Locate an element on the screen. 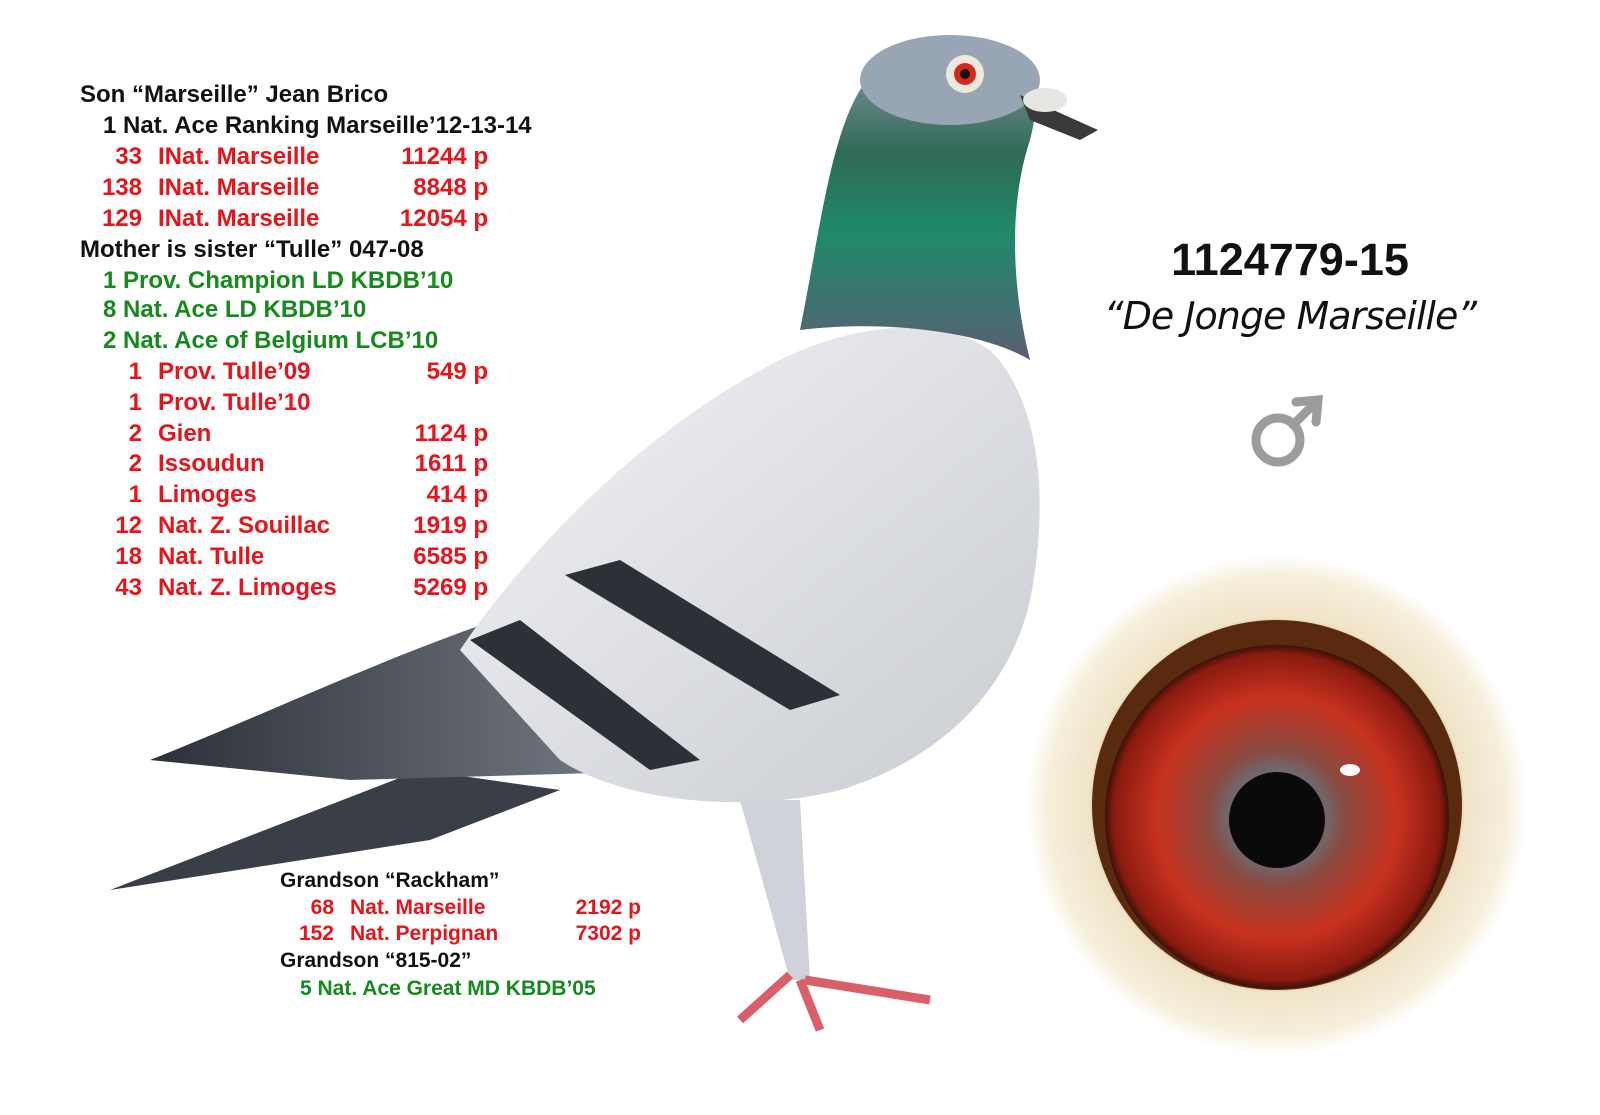 This screenshot has width=1600, height=1115. result-race: Gien is located at coordinates (185, 433).